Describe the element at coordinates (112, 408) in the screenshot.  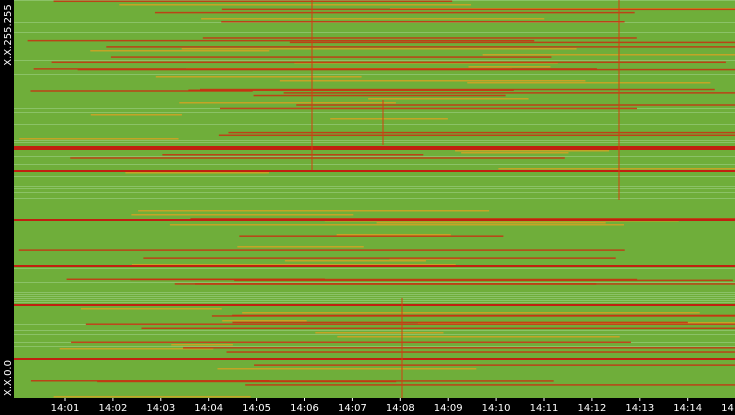
I see `x-tick-label: 14:02` at that location.